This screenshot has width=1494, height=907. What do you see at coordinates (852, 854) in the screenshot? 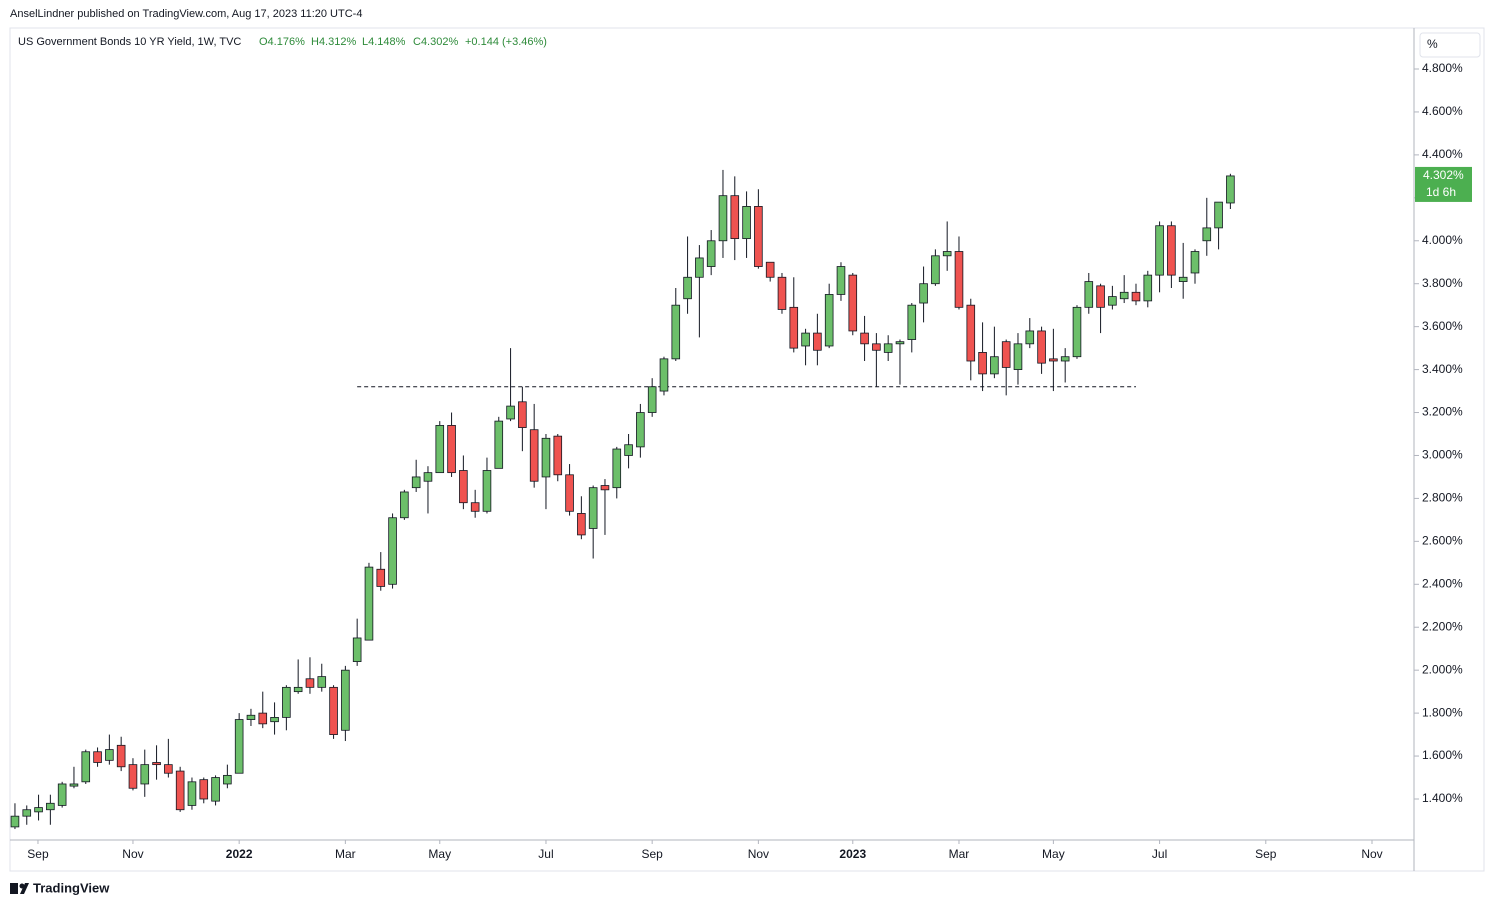
I see `x-tick-label: 2023` at bounding box center [852, 854].